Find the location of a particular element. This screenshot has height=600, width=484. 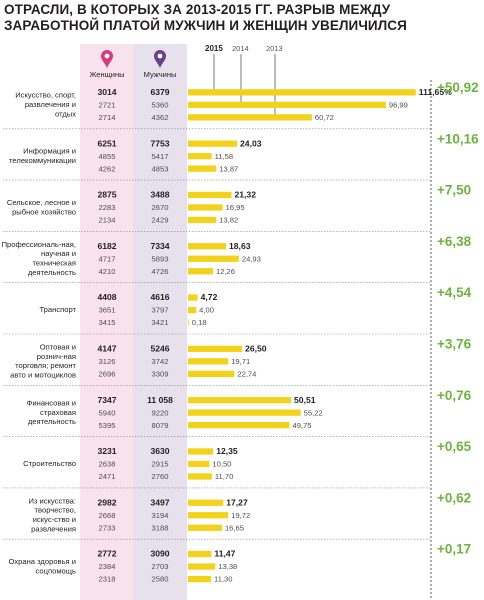

industry-row-8-change: +0,65 is located at coordinates (454, 446).